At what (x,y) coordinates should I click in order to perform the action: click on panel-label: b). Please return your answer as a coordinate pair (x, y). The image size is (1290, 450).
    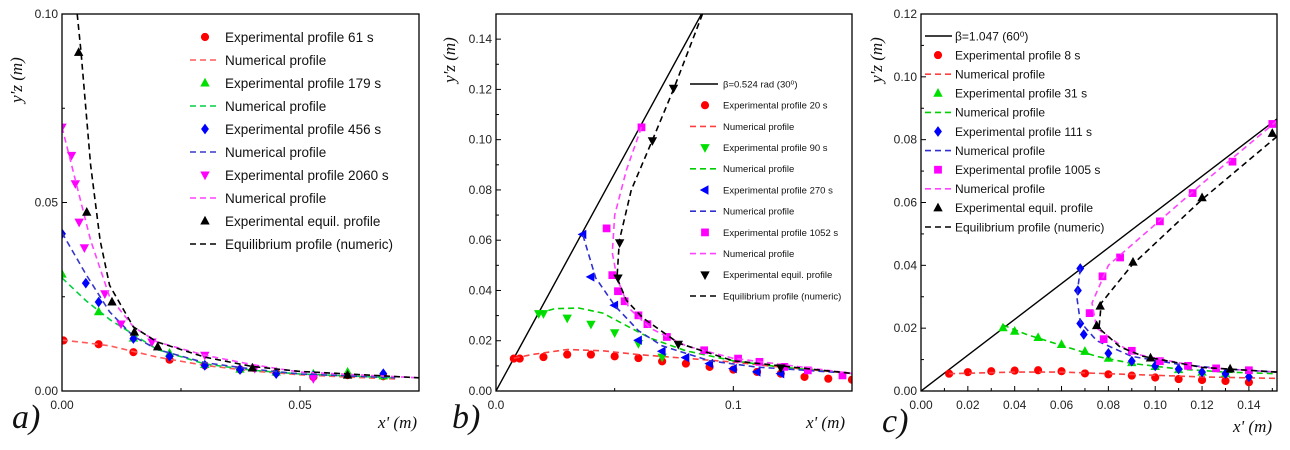
    Looking at the image, I should click on (466, 417).